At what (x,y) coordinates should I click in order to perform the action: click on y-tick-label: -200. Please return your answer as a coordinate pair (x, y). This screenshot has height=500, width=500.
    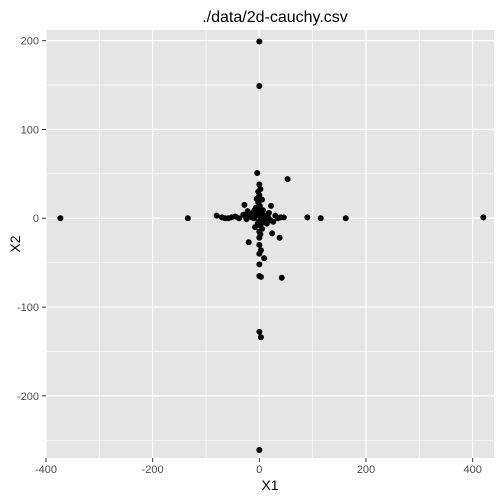
    Looking at the image, I should click on (28, 397).